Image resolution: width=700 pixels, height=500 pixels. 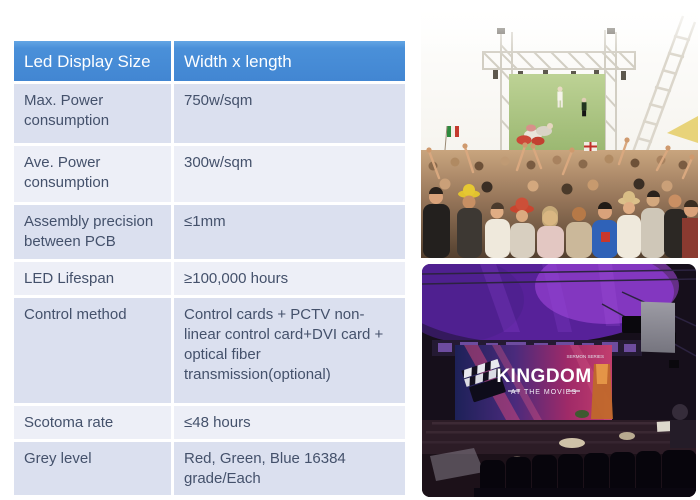 I want to click on purple-stage-lighting, so click(x=550, y=304).